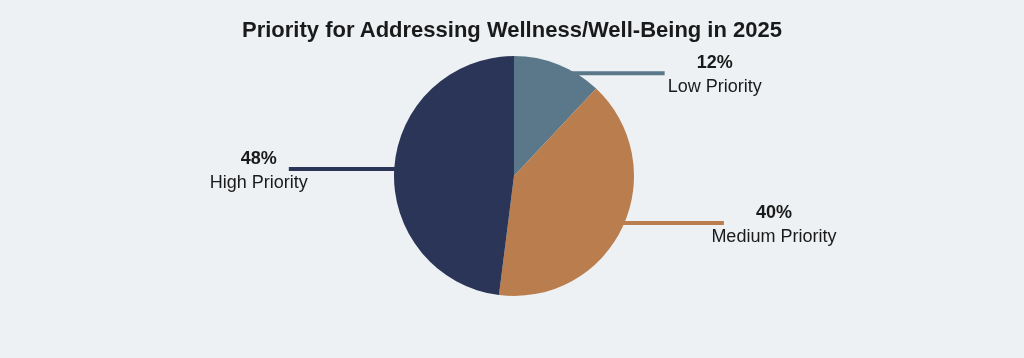 The height and width of the screenshot is (358, 1024). I want to click on data-label: 12%, so click(714, 62).